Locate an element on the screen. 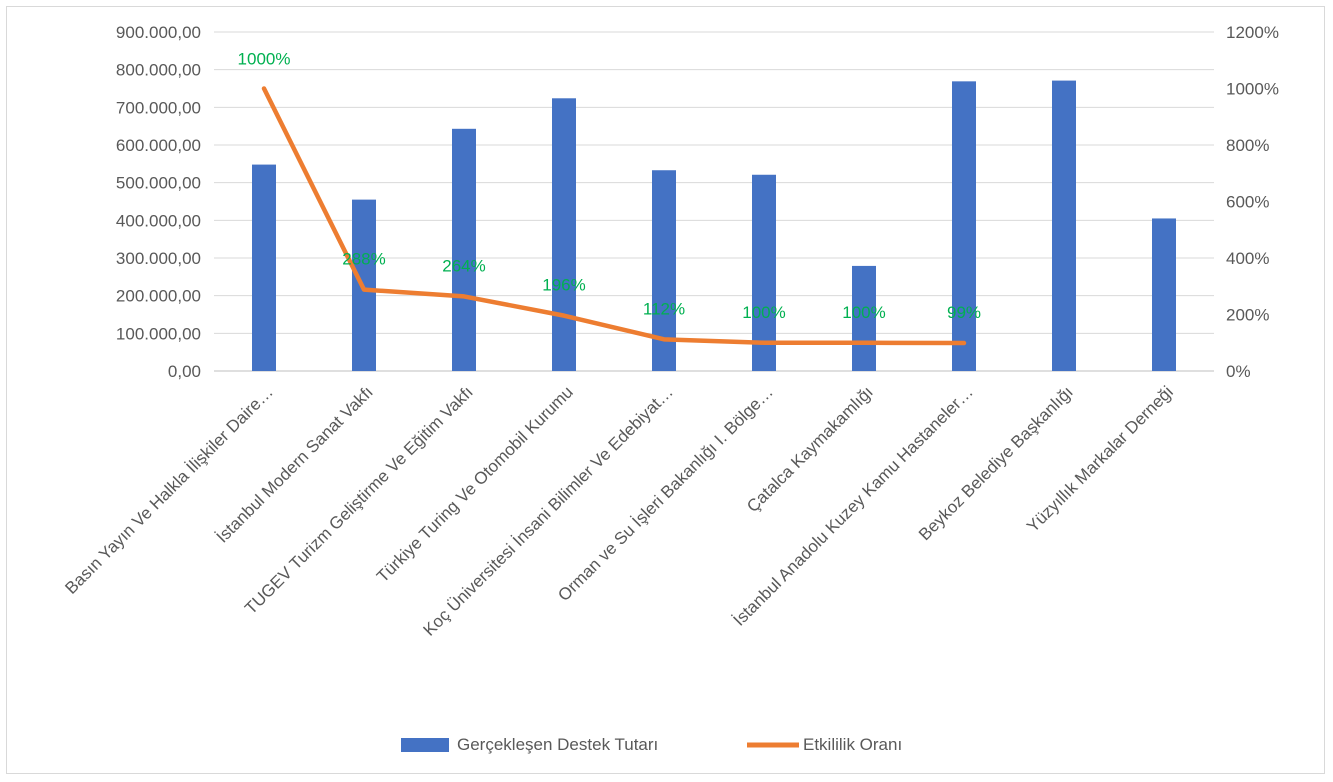  left-tick-label: 700.000,00 is located at coordinates (158, 107).